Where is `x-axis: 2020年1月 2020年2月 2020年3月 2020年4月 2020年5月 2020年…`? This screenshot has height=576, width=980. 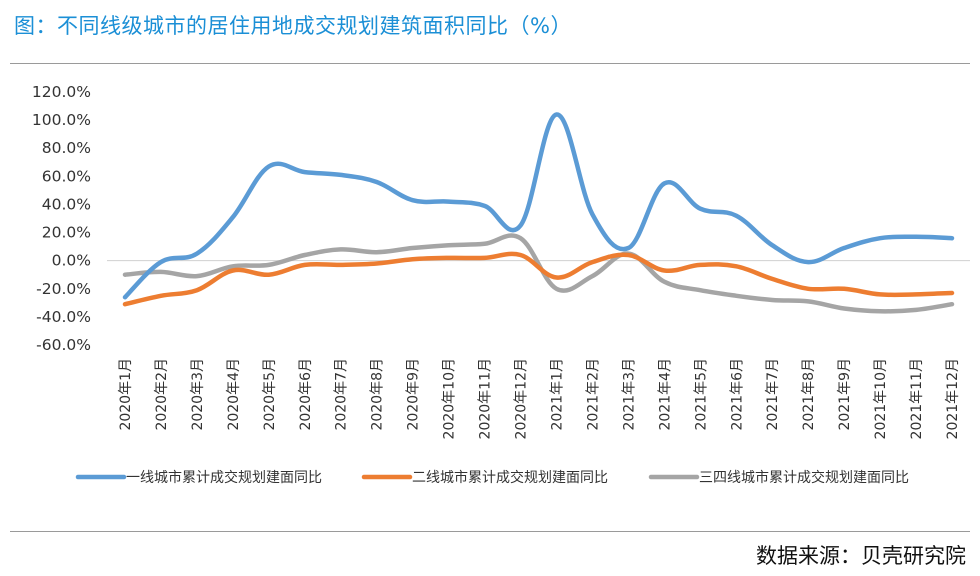 x-axis: 2020年1月 2020年2月 2020年3月 2020年4月 2020年5月 2020年… is located at coordinates (539, 398).